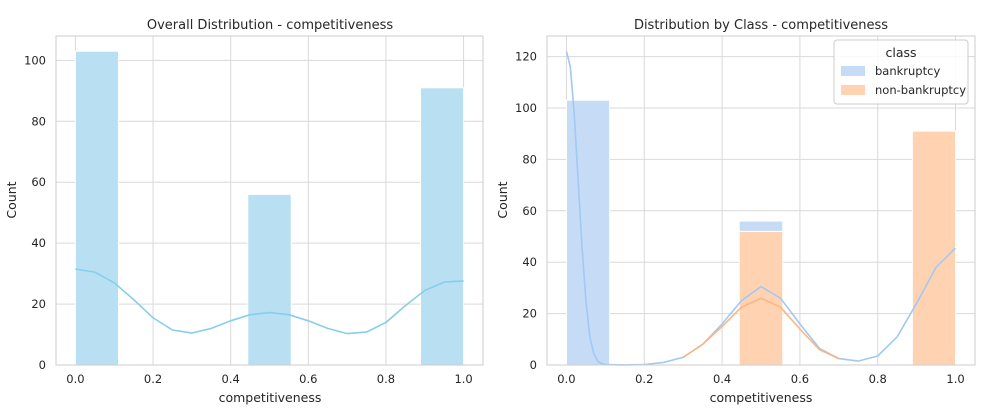 This screenshot has height=416, width=992. Describe the element at coordinates (644, 379) in the screenshot. I see `right-x-tick-label: 0.2` at that location.